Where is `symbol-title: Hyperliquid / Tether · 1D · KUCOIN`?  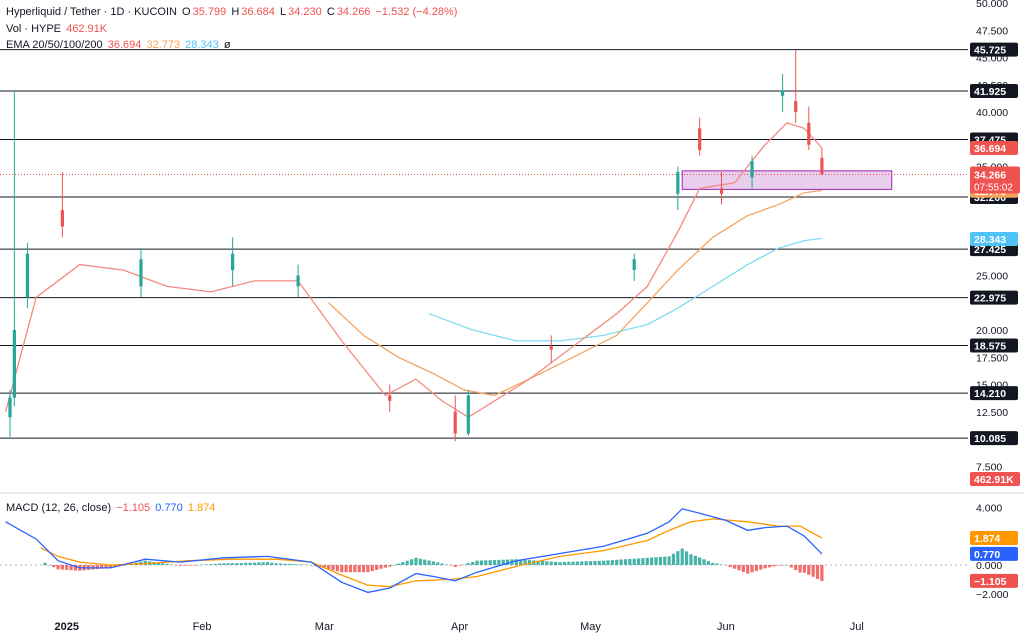 symbol-title: Hyperliquid / Tether · 1D · KUCOIN is located at coordinates (91, 12).